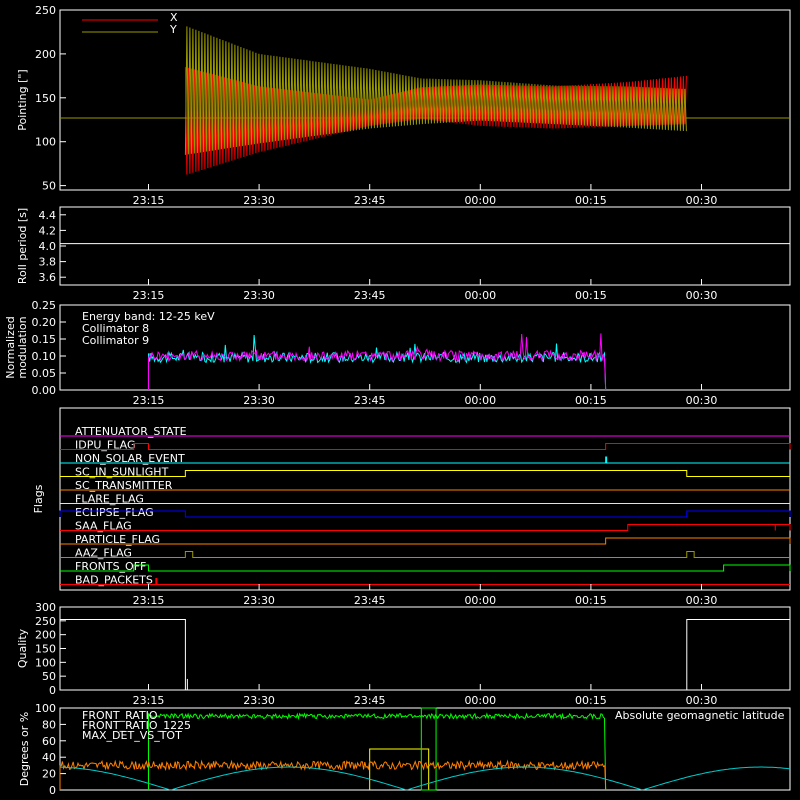 This screenshot has height=800, width=800. Describe the element at coordinates (173, 29) in the screenshot. I see `legend-label: Y` at that location.